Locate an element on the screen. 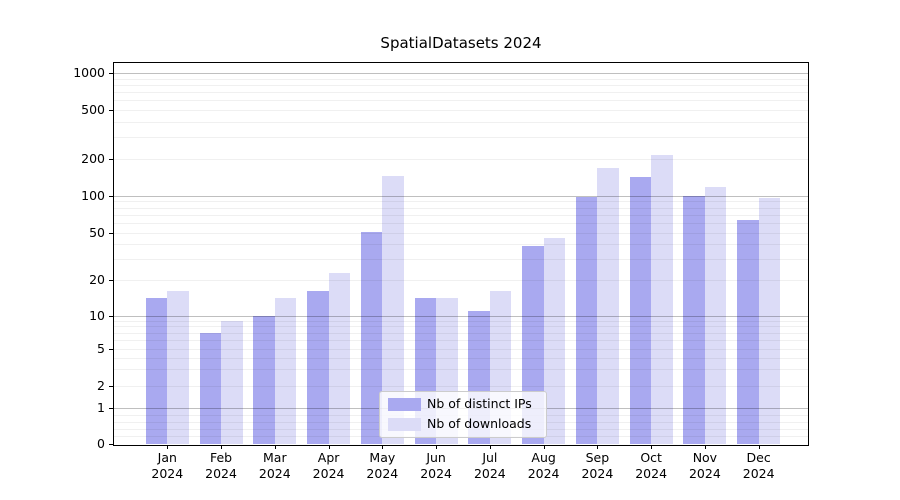  x-tick-label: Nov 2024 is located at coordinates (705, 466).